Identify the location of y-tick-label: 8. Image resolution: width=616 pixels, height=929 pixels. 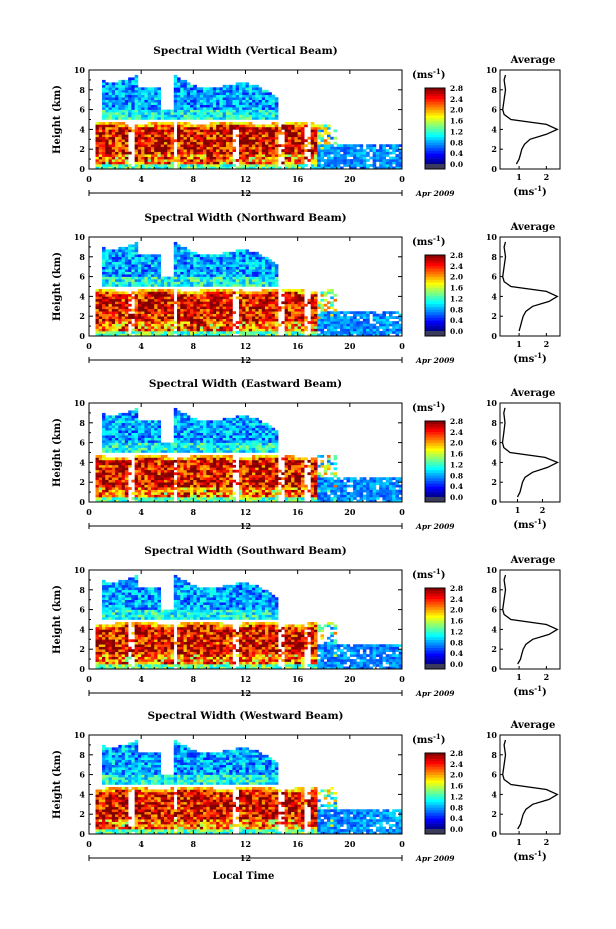
(82, 257).